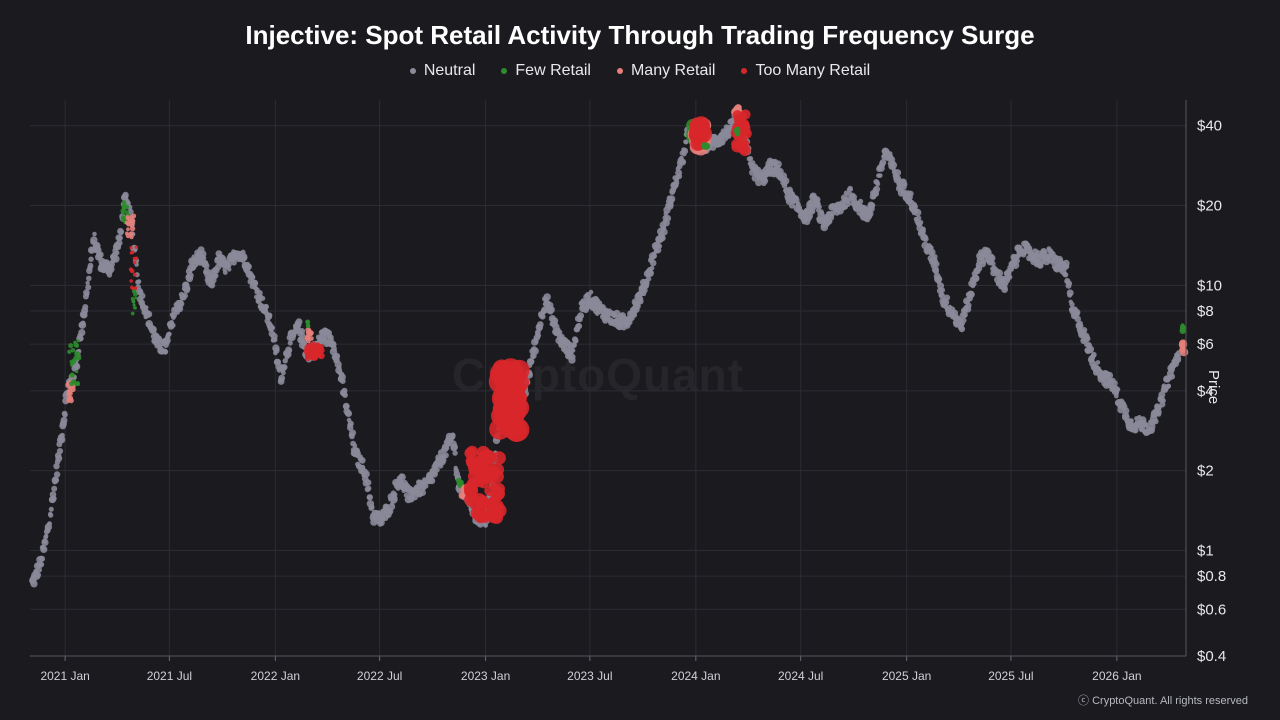  What do you see at coordinates (1211, 576) in the screenshot?
I see `y-tick-label: $0.8` at bounding box center [1211, 576].